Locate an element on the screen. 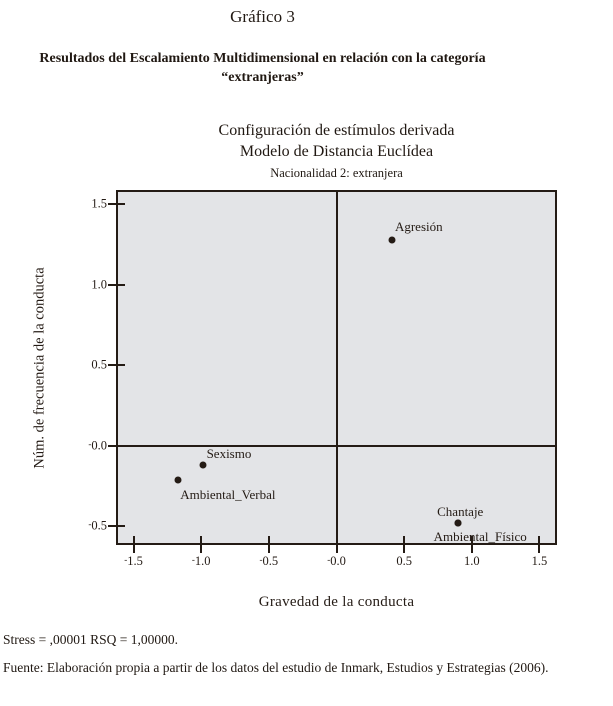 Image resolution: width=613 pixels, height=706 pixels. y-tick-label: 1.5 is located at coordinates (99, 203).